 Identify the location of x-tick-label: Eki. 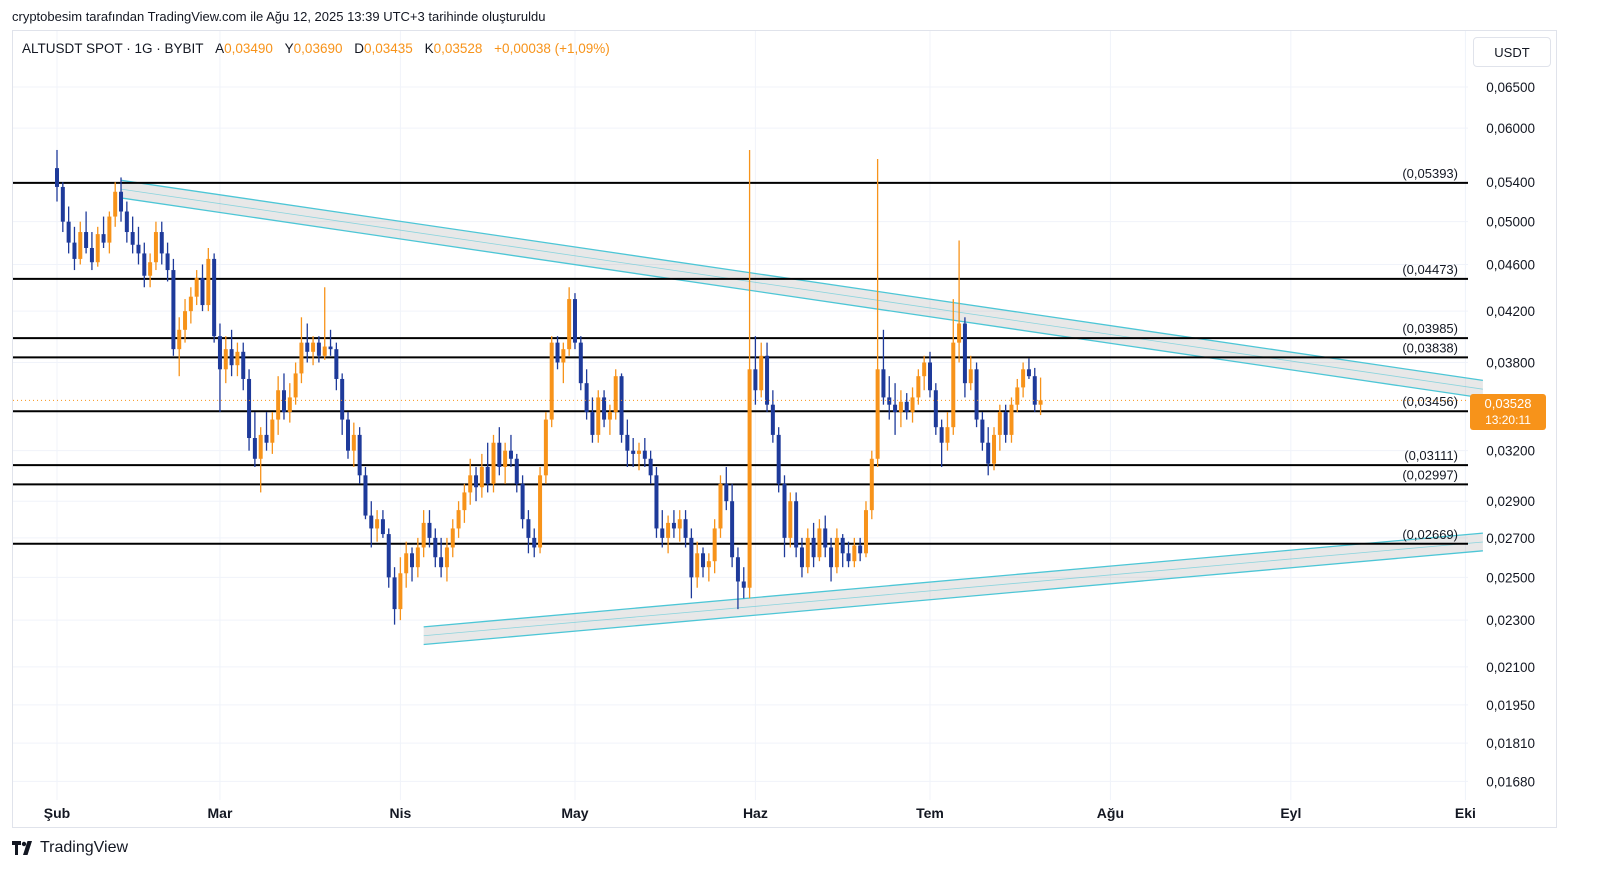
(1465, 813).